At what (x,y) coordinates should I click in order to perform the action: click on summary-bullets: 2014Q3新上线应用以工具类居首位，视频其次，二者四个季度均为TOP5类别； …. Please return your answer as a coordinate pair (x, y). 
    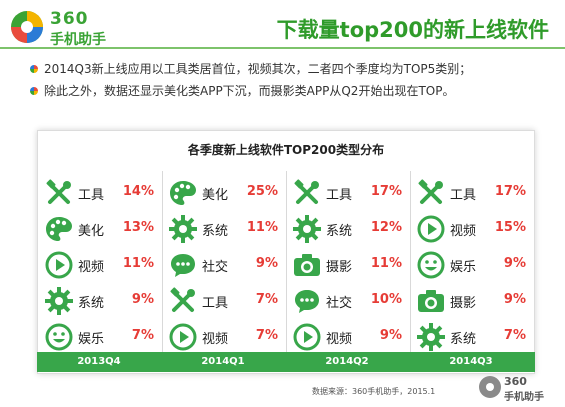
    Looking at the image, I should click on (295, 80).